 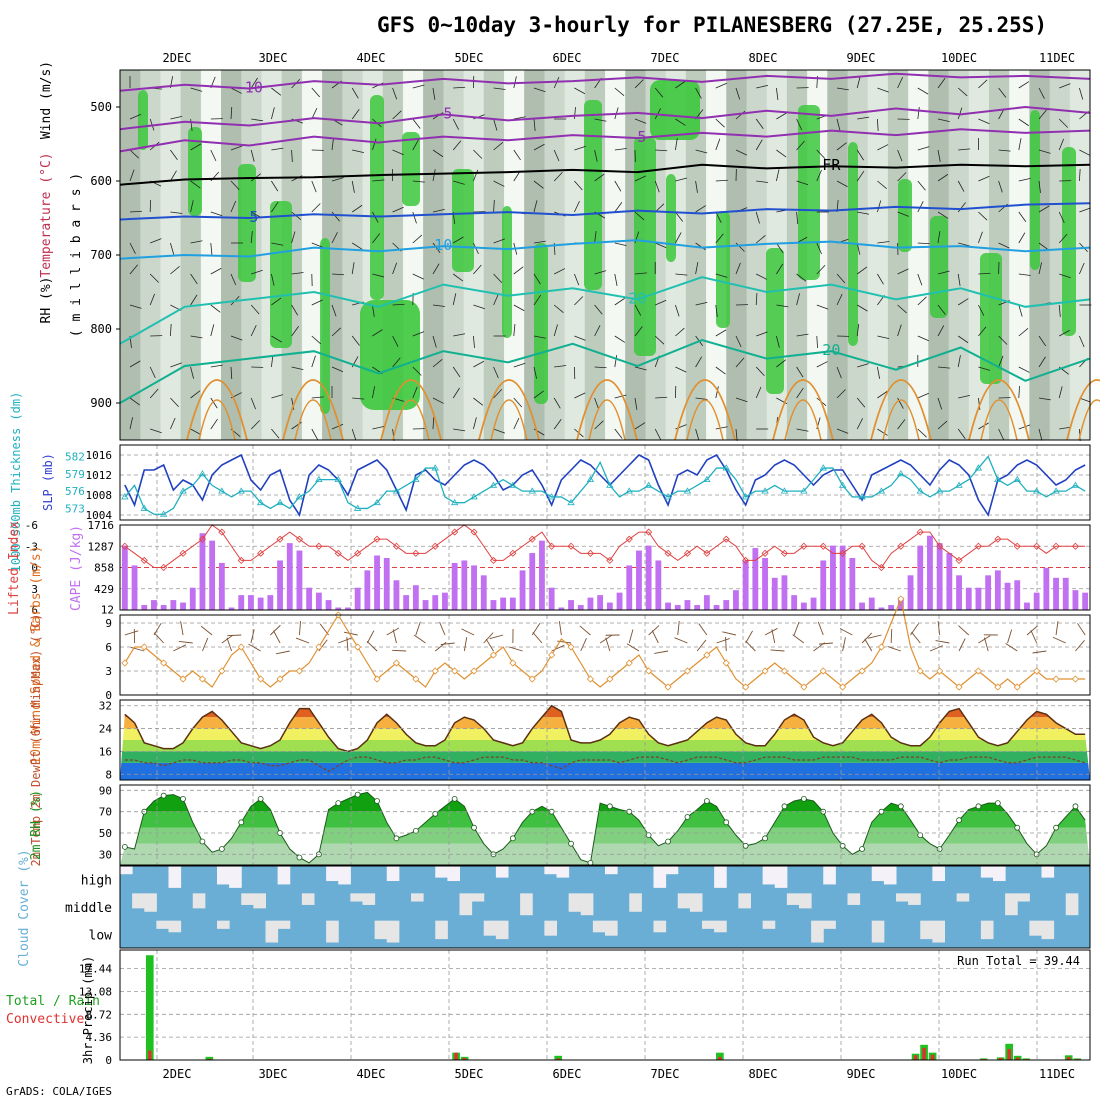 What do you see at coordinates (352, 255) in the screenshot?
I see `rh-band` at bounding box center [352, 255].